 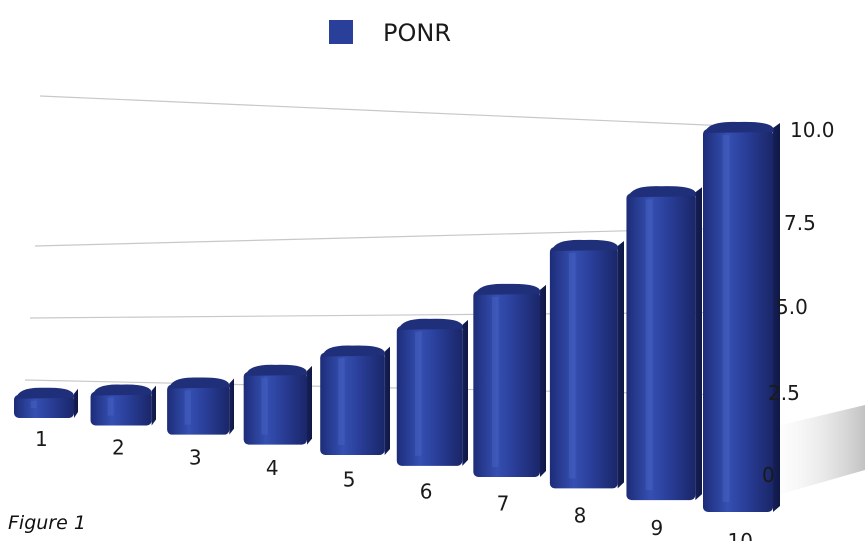 I want to click on x-tick-label-3: 3, so click(x=195, y=457).